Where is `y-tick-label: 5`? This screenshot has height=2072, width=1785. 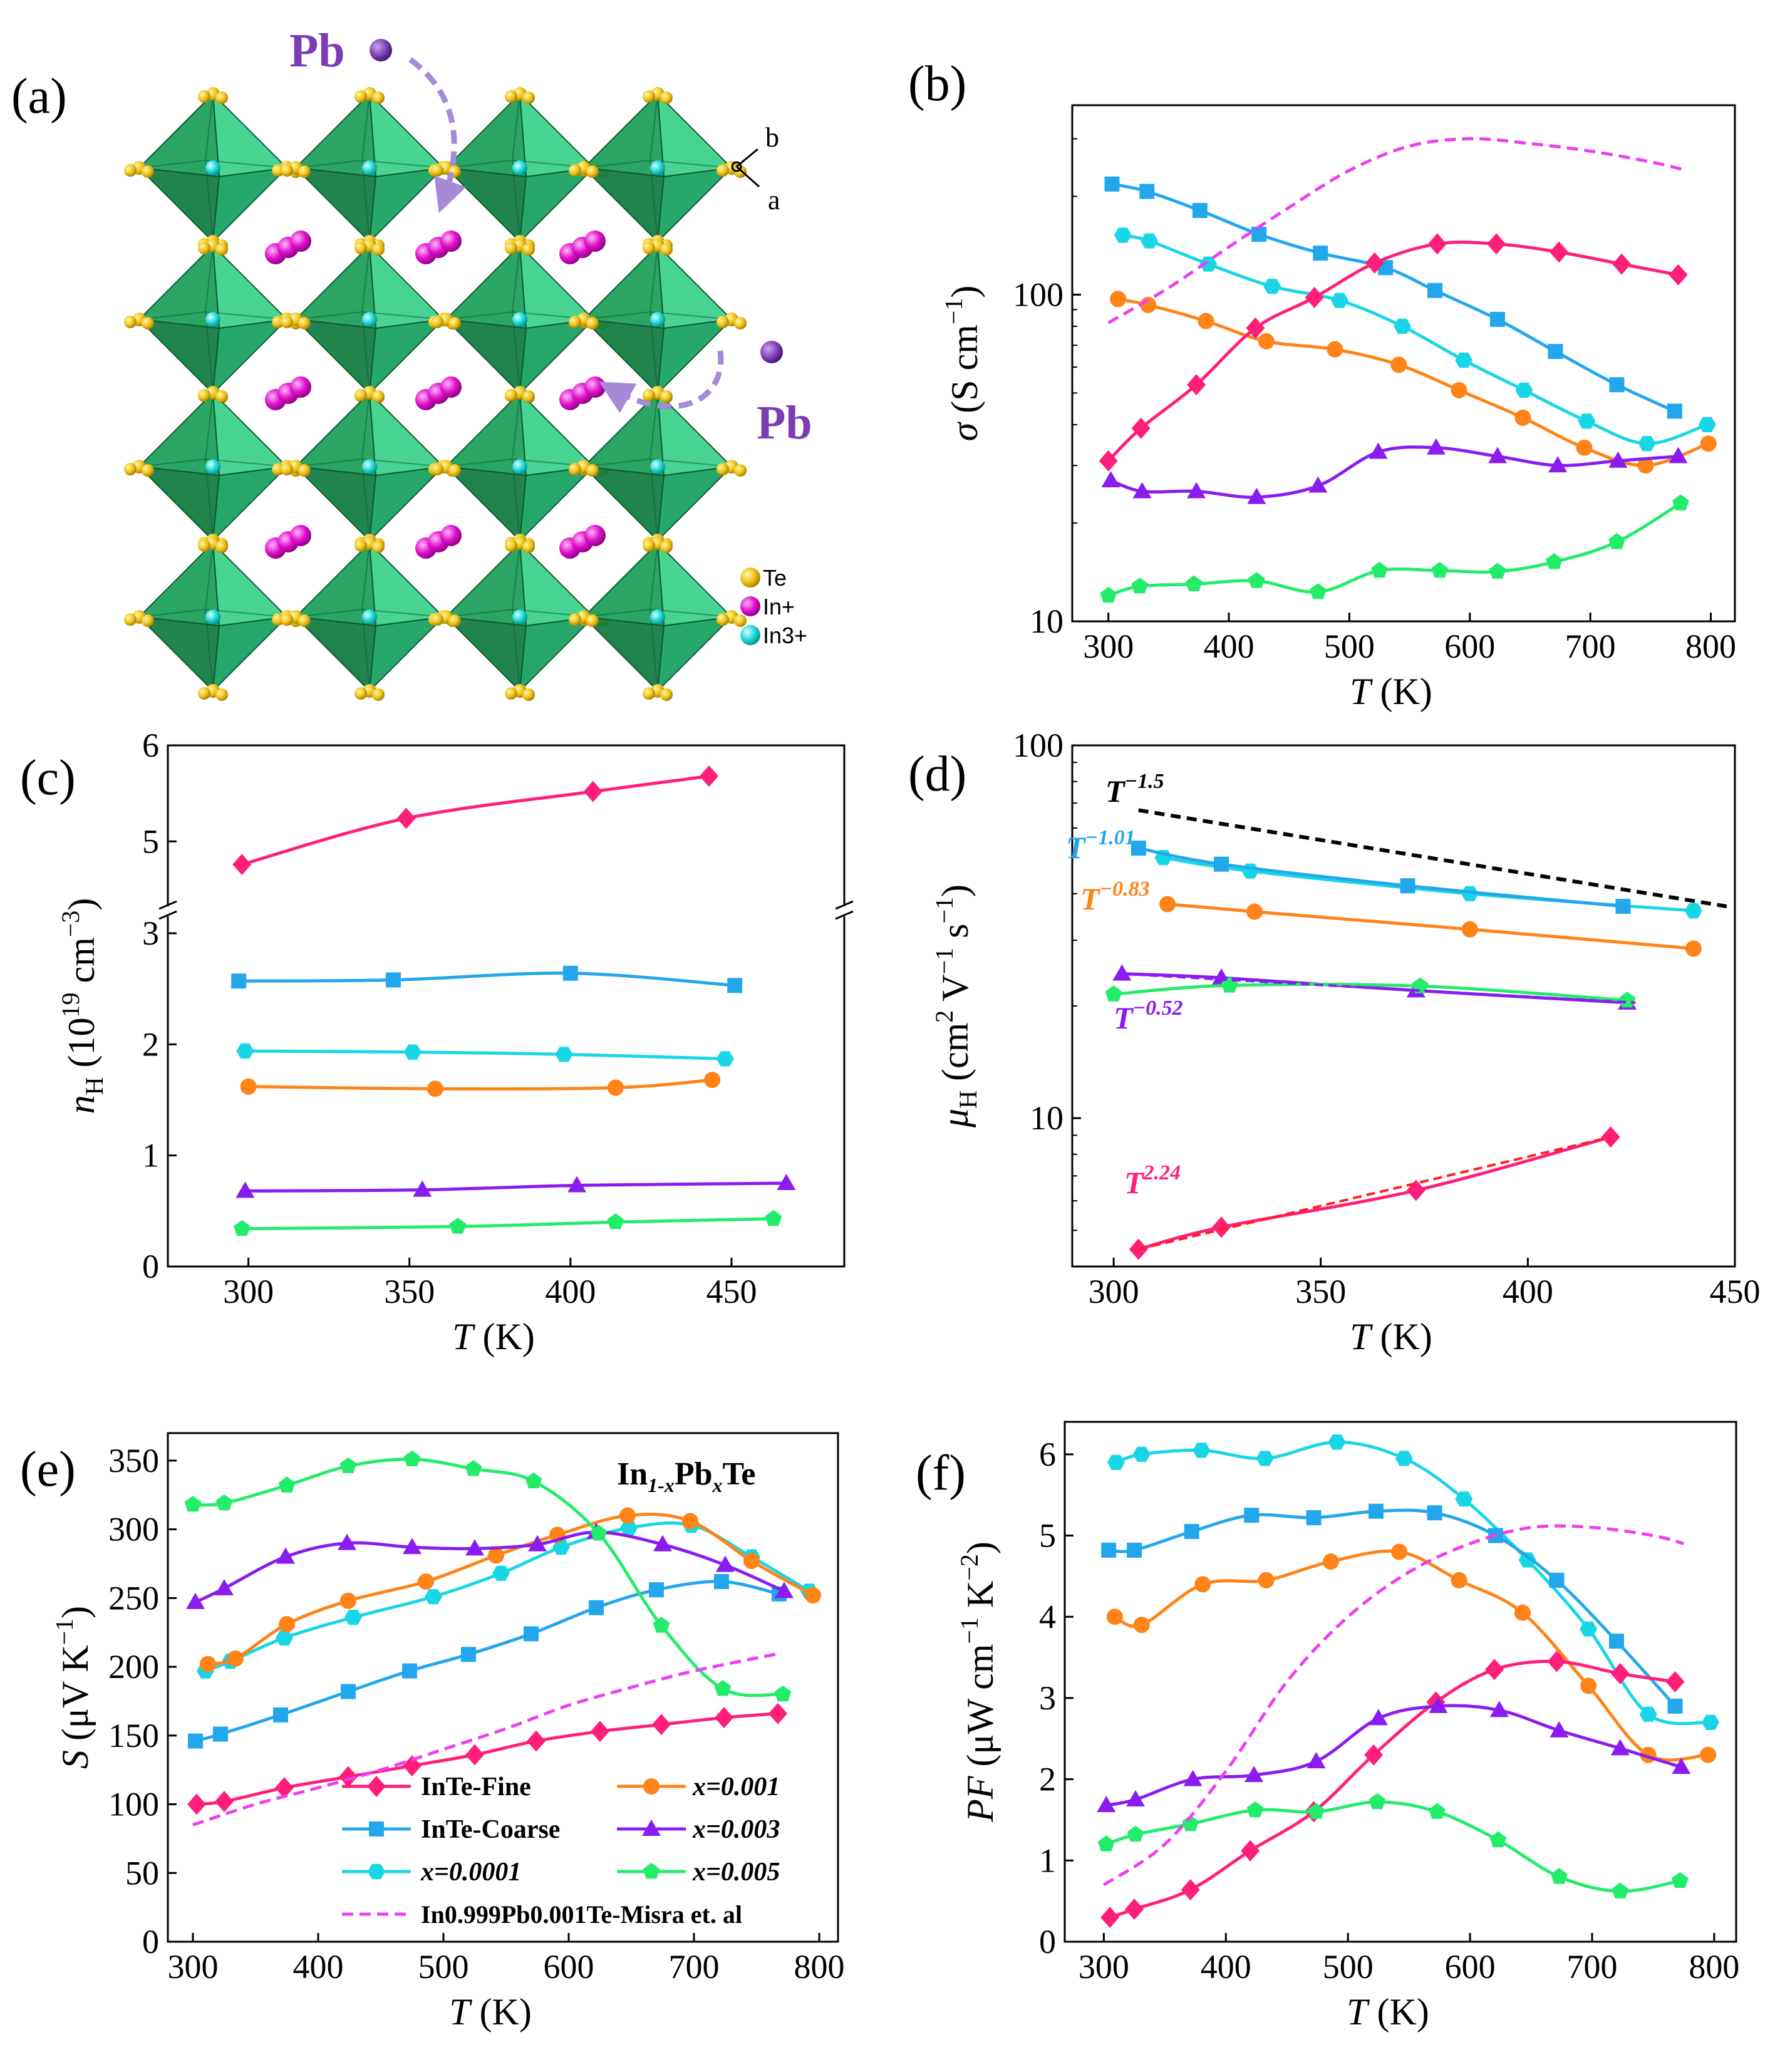
y-tick-label: 5 is located at coordinates (1047, 1536).